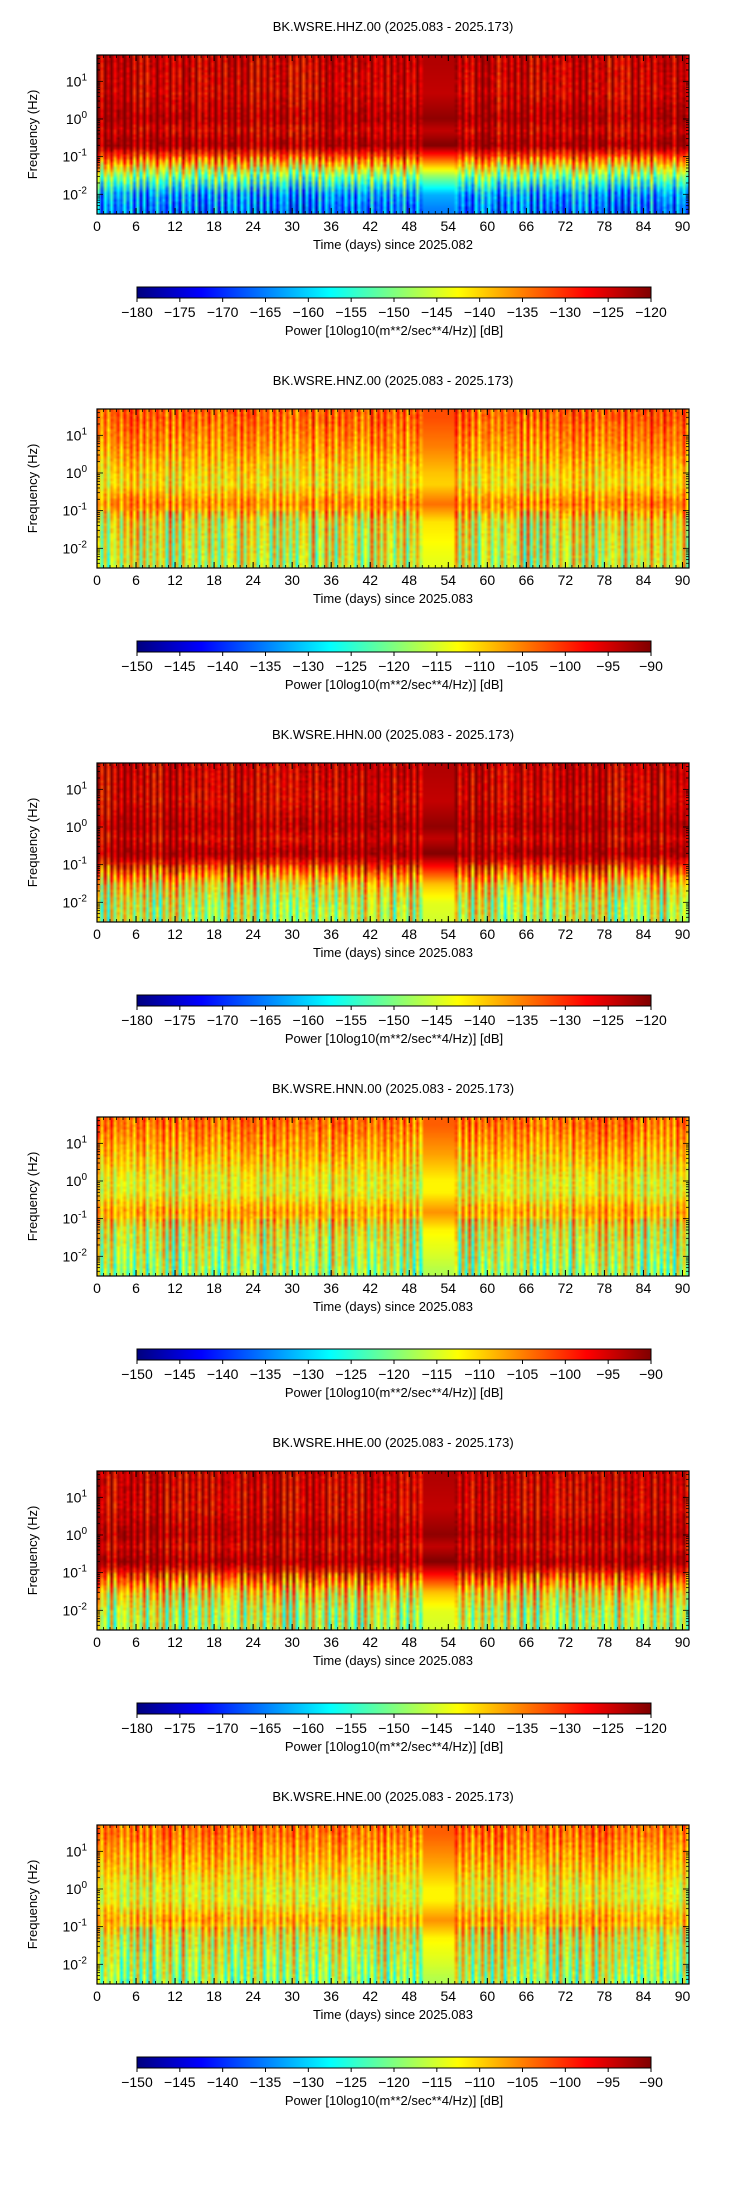 The image size is (750, 2197). What do you see at coordinates (566, 226) in the screenshot?
I see `x-tick-label: 72` at bounding box center [566, 226].